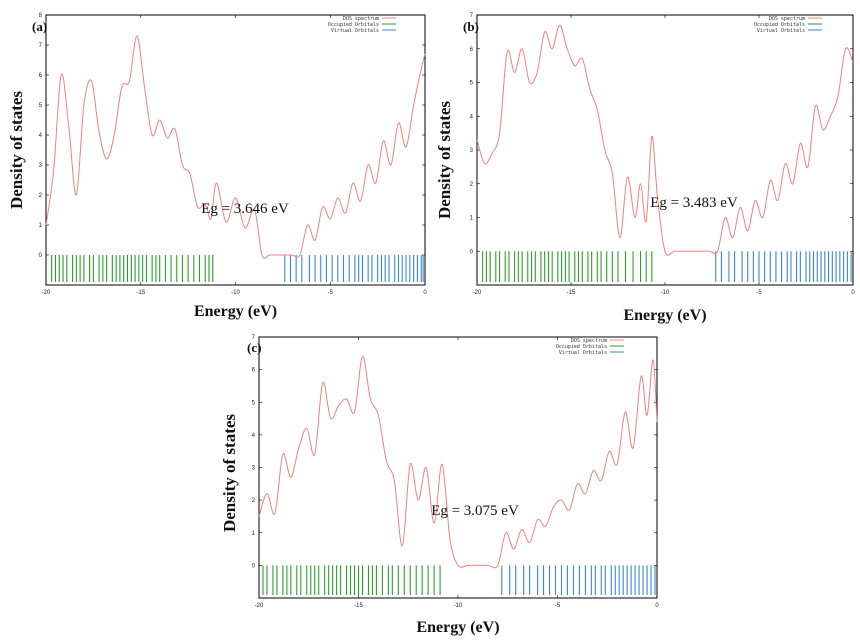 This screenshot has height=643, width=860. I want to click on panel-label: (b), so click(471, 26).